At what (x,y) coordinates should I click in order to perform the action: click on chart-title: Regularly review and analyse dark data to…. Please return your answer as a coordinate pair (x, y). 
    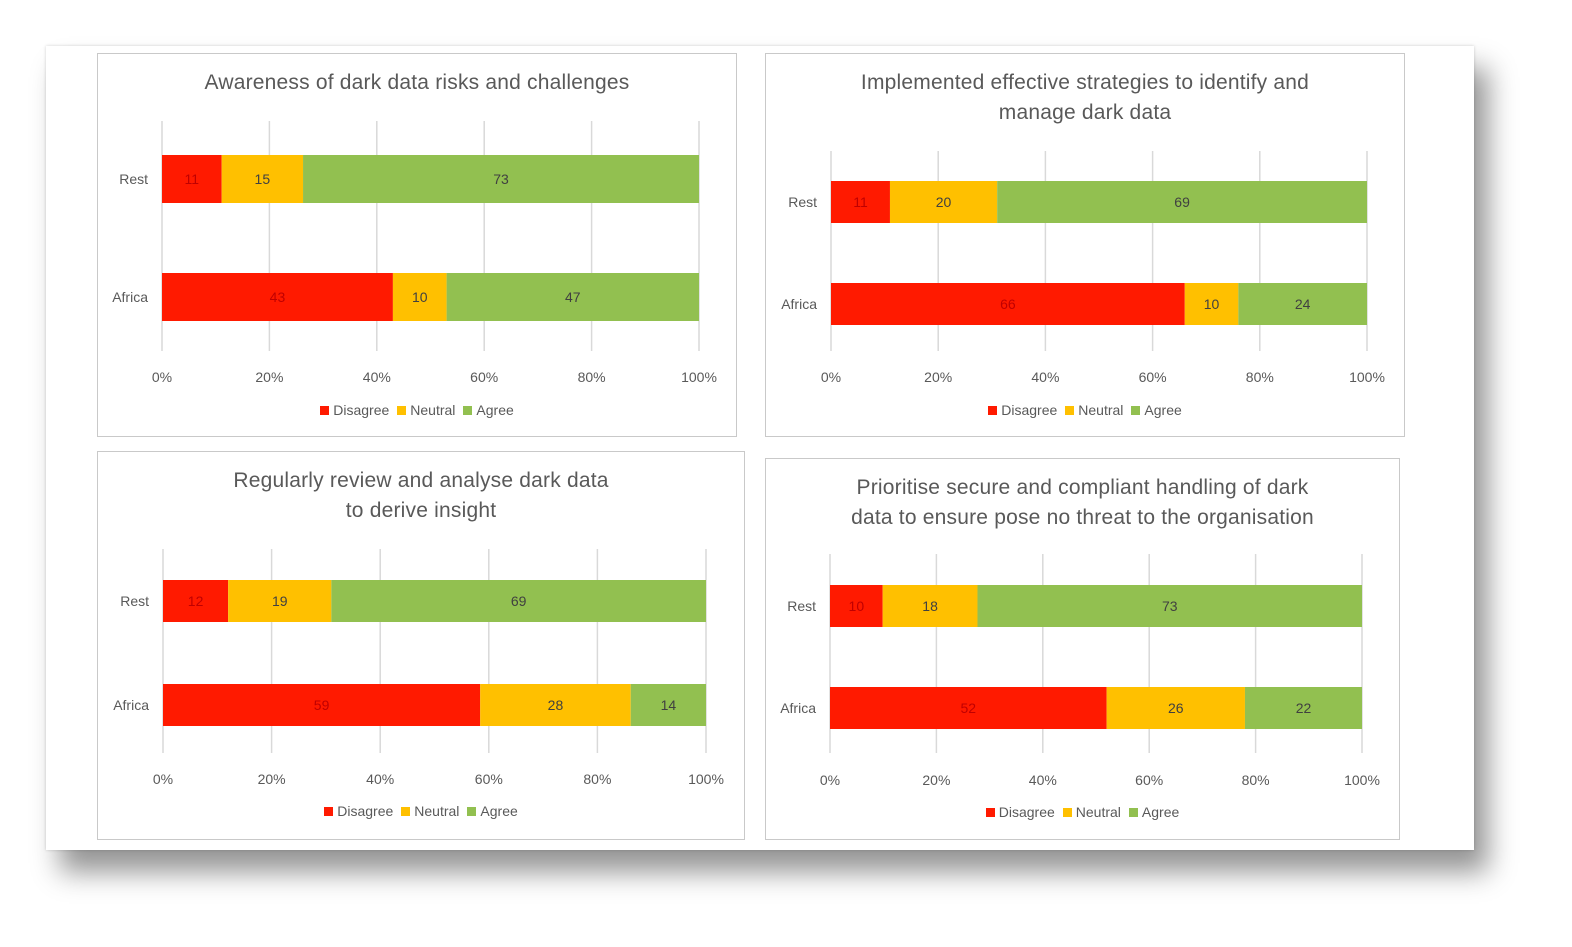
    Looking at the image, I should click on (421, 495).